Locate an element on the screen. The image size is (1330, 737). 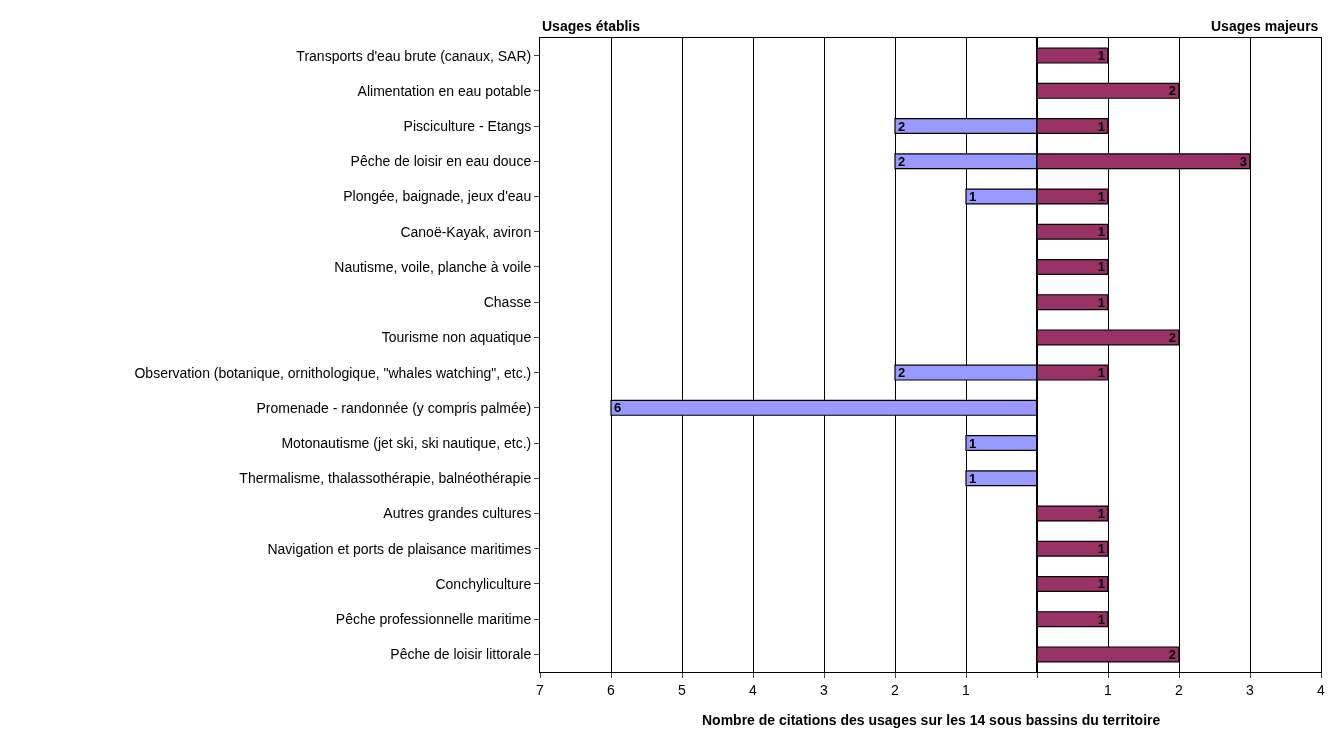
y-tick-label: Thermalisme, thalassothérapie, balnéothérapie is located at coordinates (385, 478).